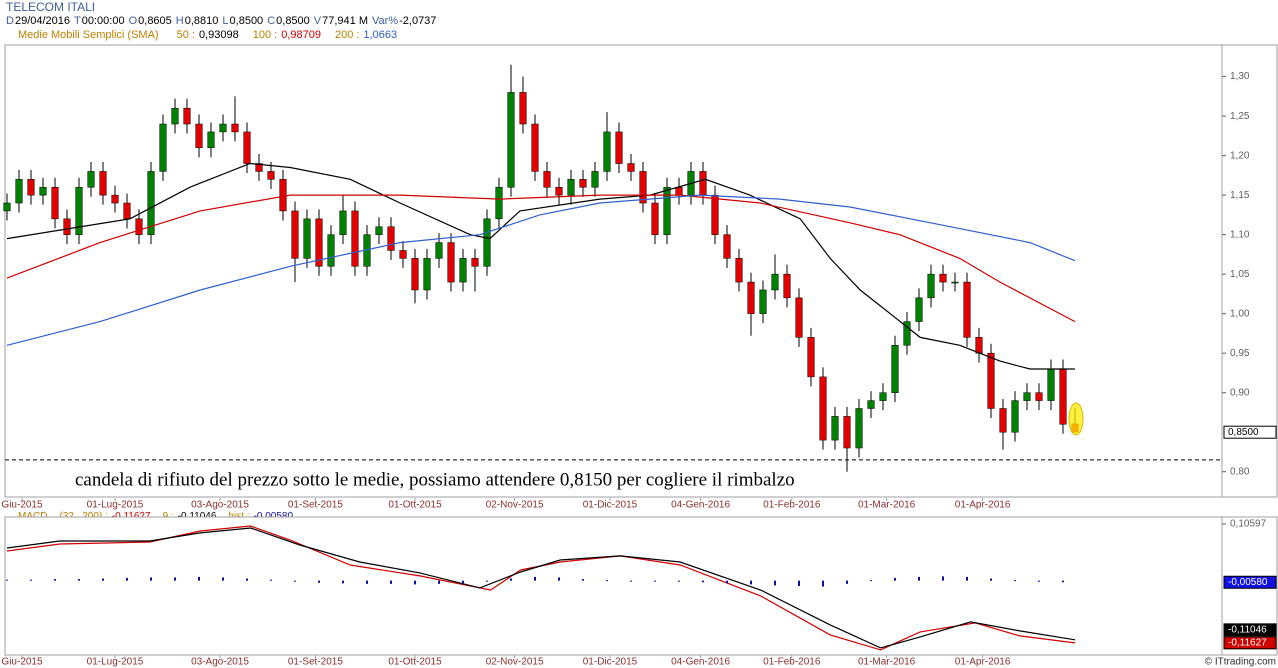  I want to click on sma-title: Medie Mobili Semplici (SMA), so click(88, 35).